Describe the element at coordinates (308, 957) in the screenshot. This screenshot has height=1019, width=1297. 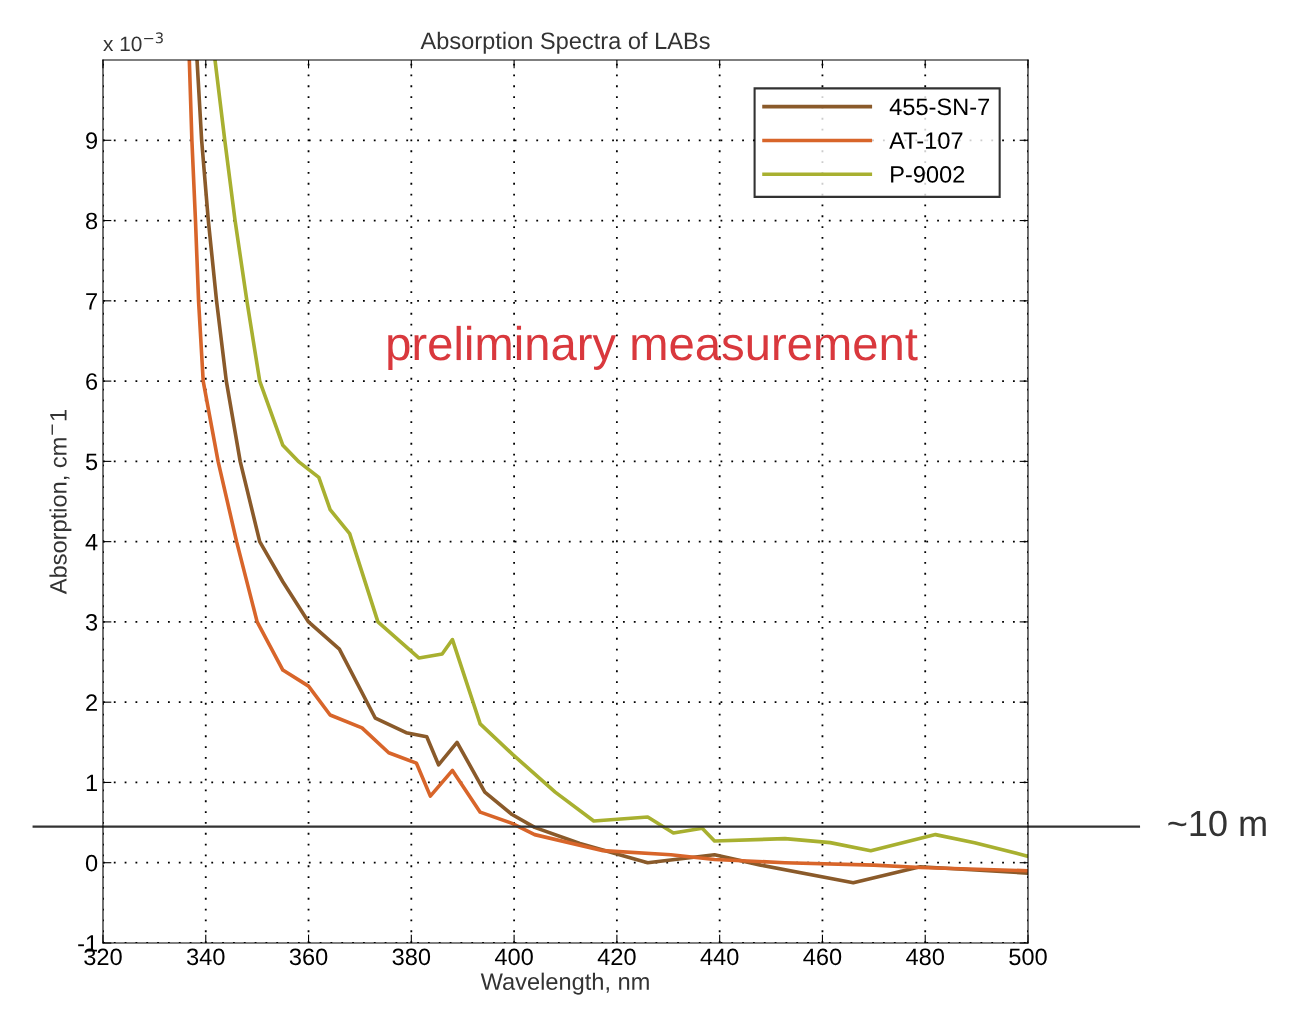
I see `x-tick-label: 360` at that location.